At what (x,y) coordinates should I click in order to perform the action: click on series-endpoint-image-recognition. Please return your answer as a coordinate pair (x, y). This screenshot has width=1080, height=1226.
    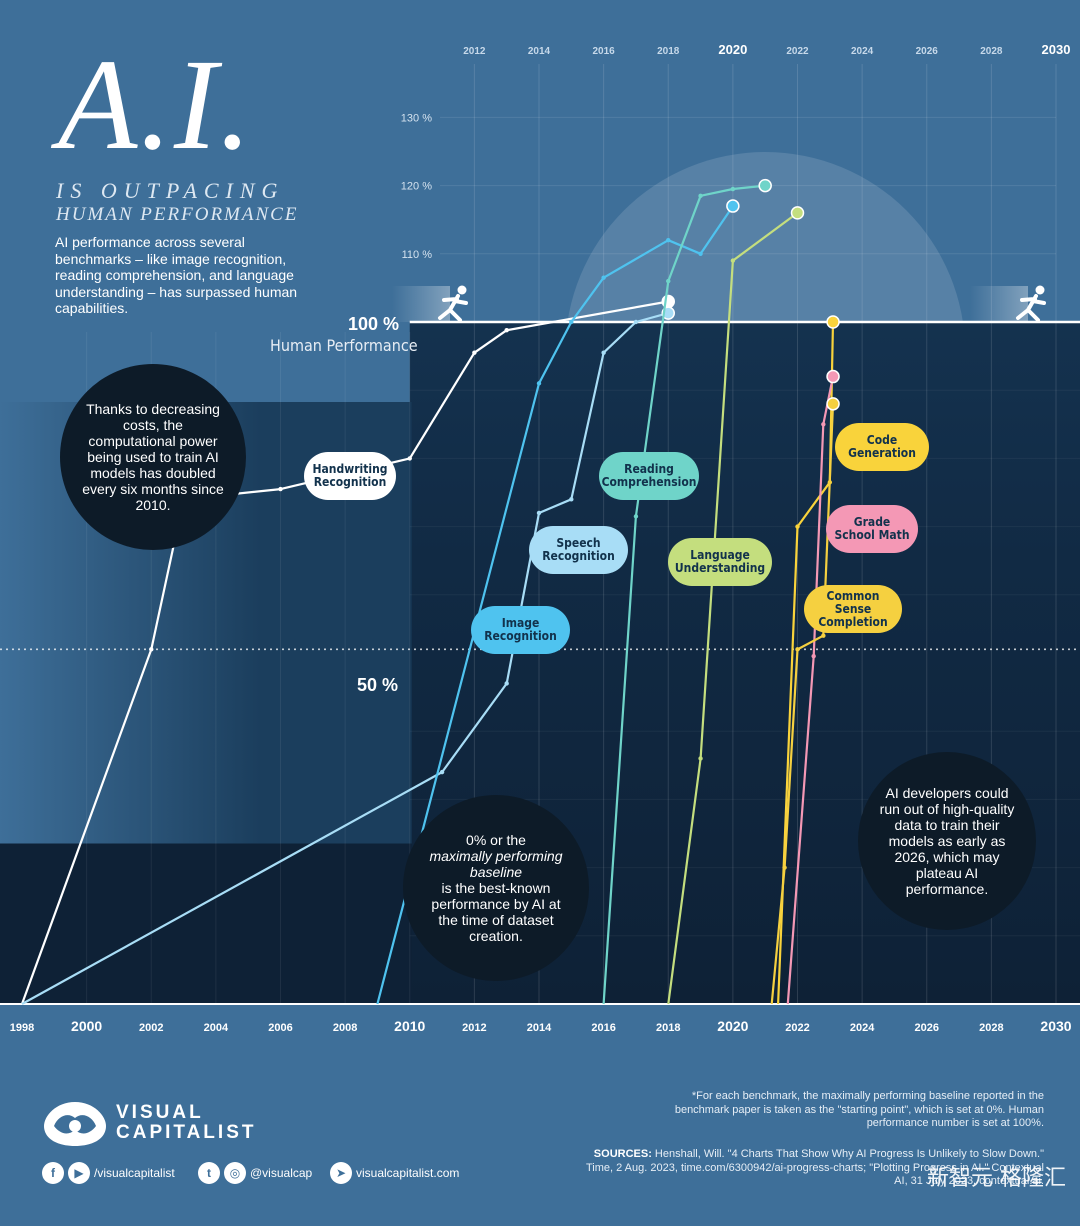
    Looking at the image, I should click on (733, 206).